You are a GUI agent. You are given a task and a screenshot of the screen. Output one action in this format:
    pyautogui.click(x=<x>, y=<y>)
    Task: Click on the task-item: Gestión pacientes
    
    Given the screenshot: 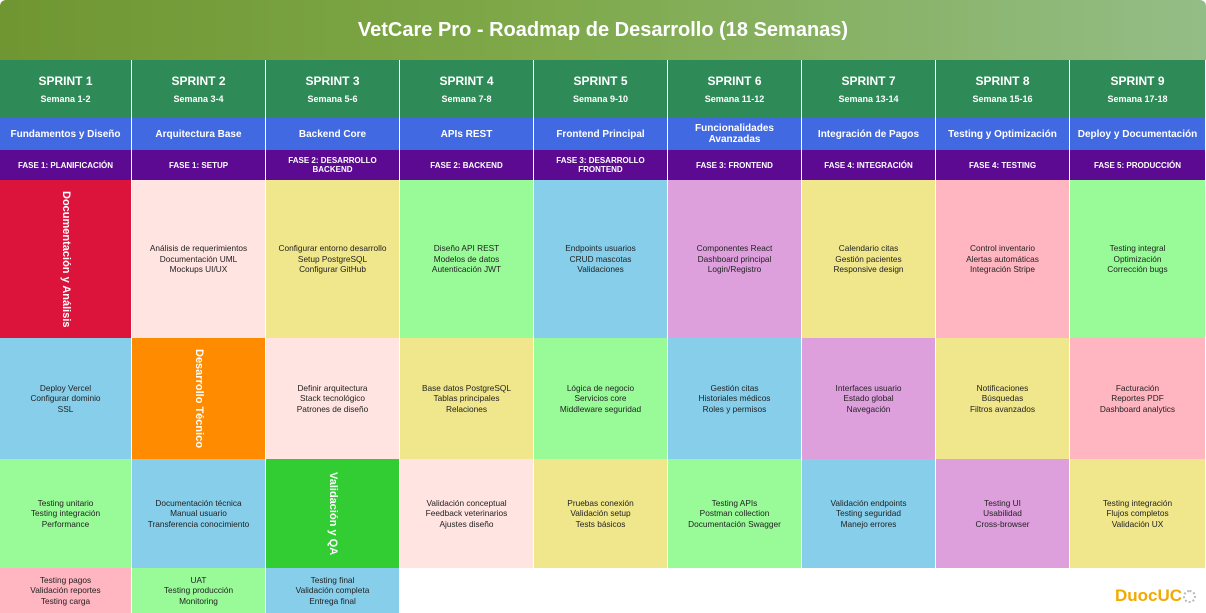 What is the action you would take?
    pyautogui.click(x=868, y=258)
    